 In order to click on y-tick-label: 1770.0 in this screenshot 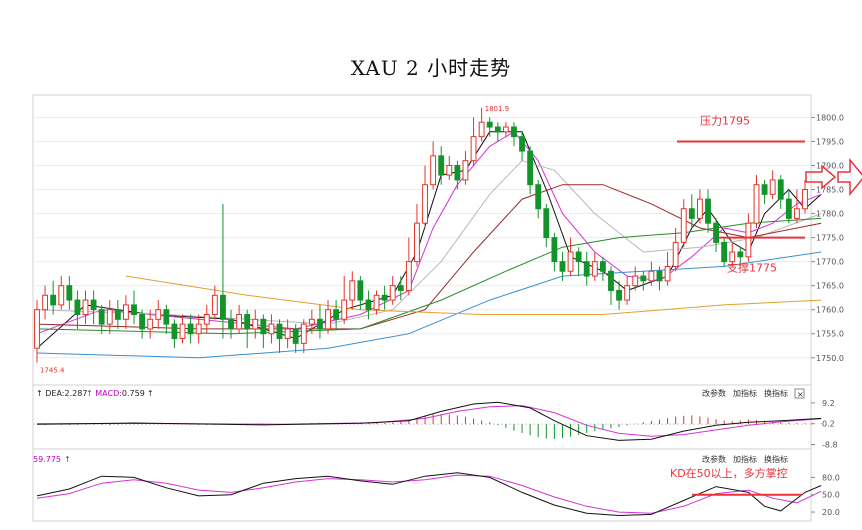, I will do `click(830, 262)`.